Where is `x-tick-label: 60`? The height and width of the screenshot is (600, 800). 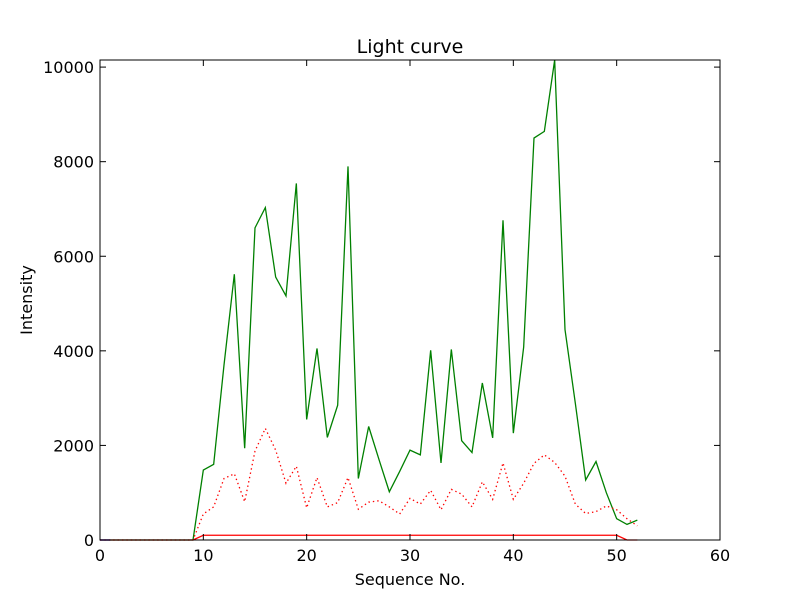 x-tick-label: 60 is located at coordinates (720, 555).